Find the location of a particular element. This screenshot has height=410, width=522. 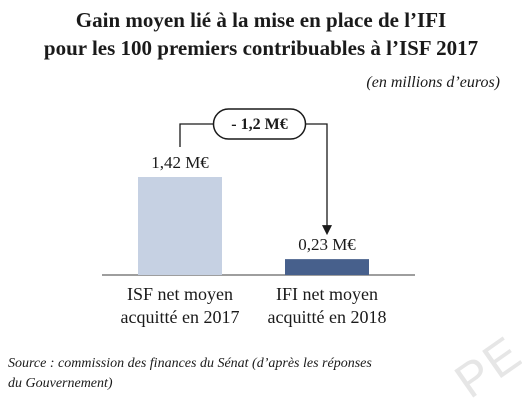

category-label-2-line-2: acquitté en 2018 is located at coordinates (327, 317).